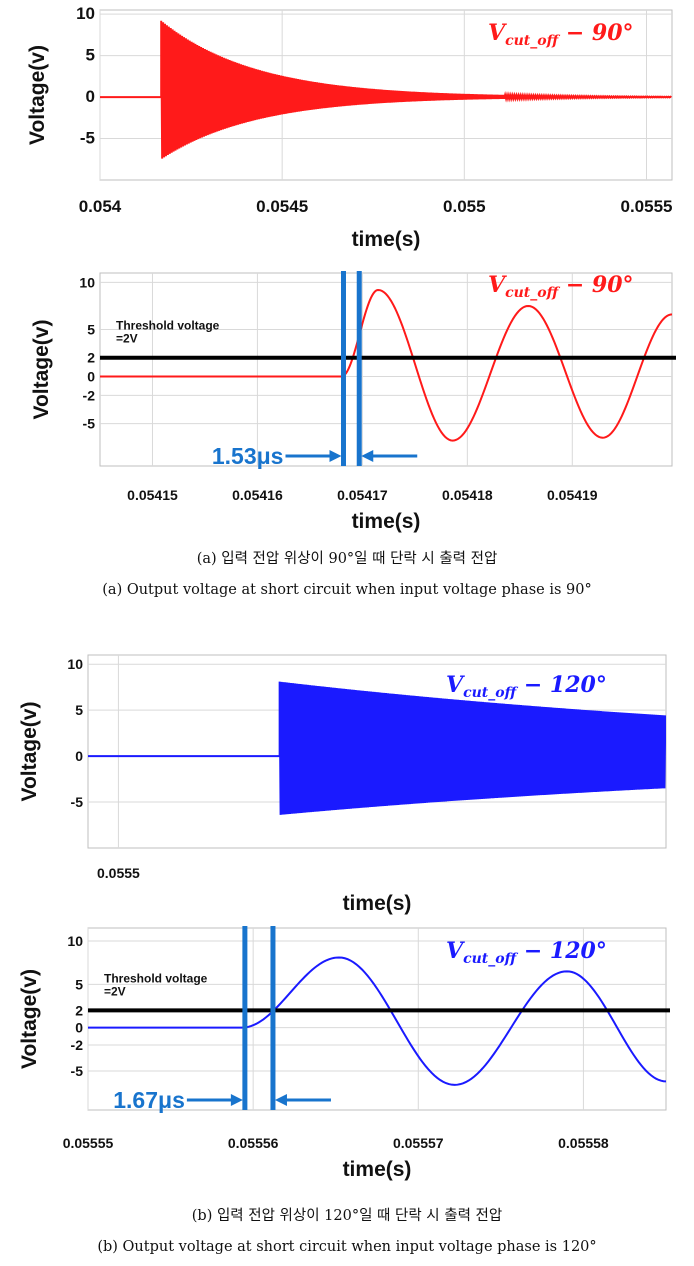 The height and width of the screenshot is (1266, 694). Describe the element at coordinates (347, 1215) in the screenshot. I see `caption-b-korean: (b) 입력 전압 위상이 120°일 때 단락 시 출력 전압` at that location.